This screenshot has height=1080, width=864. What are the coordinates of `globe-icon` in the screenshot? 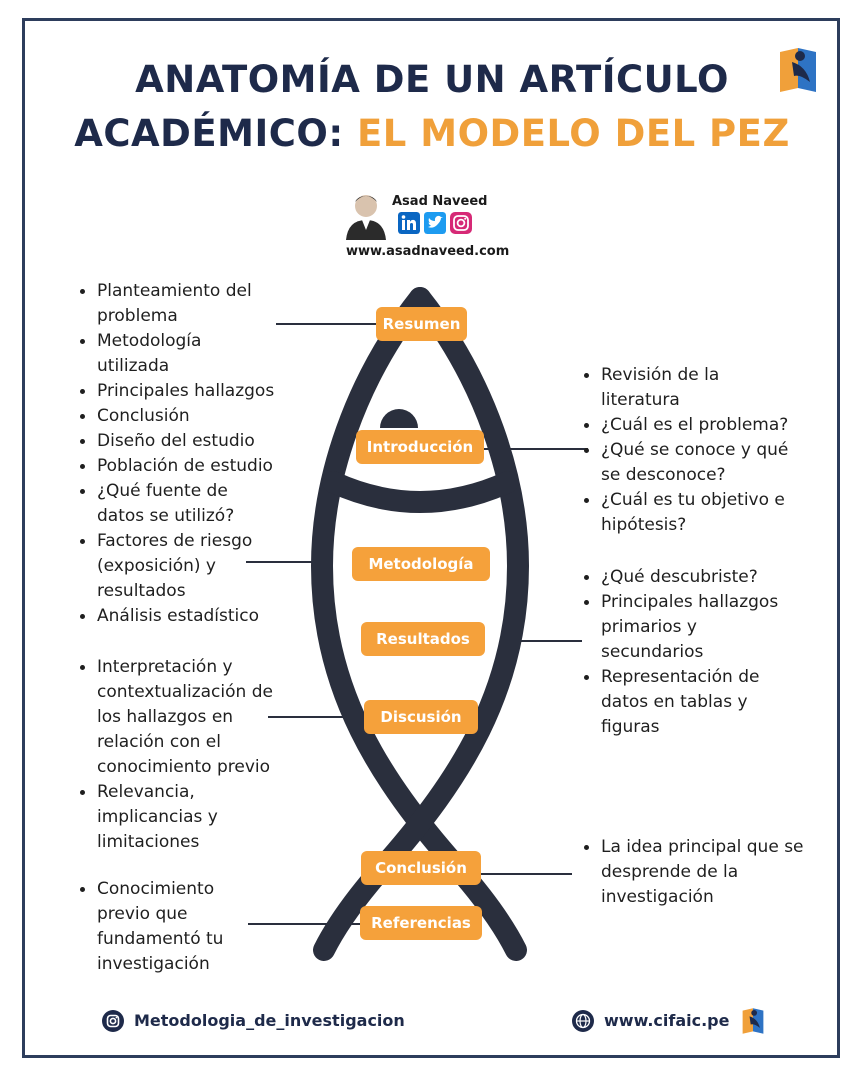 It's located at (583, 1021).